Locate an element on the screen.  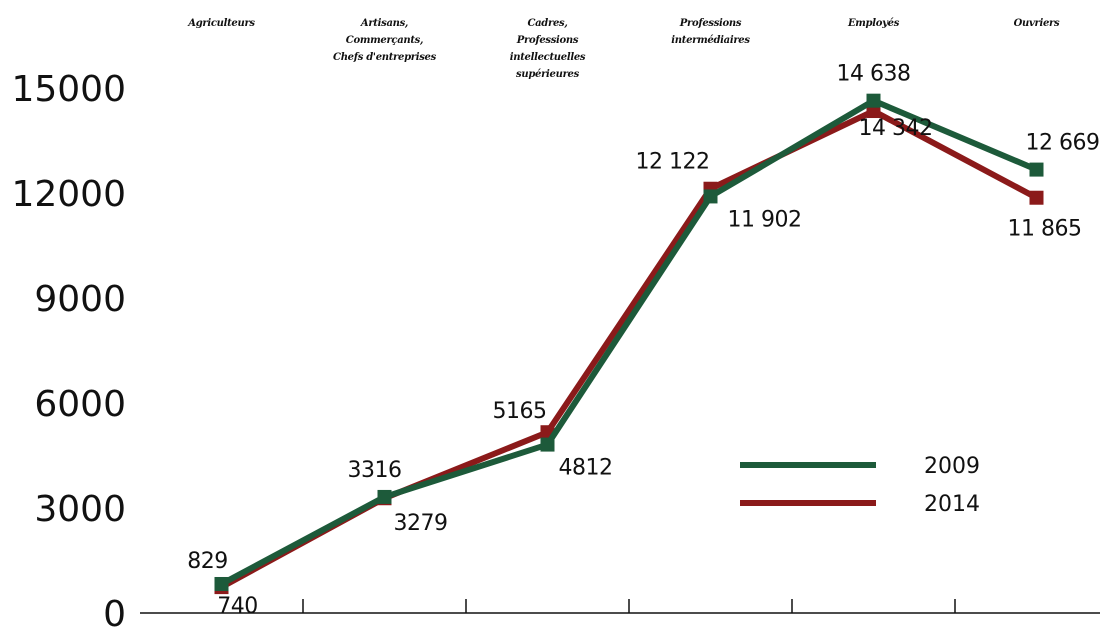
category-label: Professions intermédiaires is located at coordinates (710, 32).